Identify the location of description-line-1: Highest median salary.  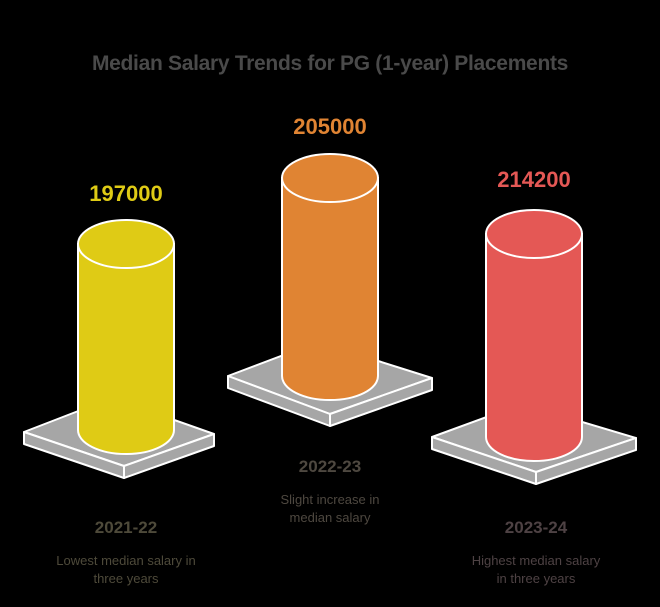
(536, 560).